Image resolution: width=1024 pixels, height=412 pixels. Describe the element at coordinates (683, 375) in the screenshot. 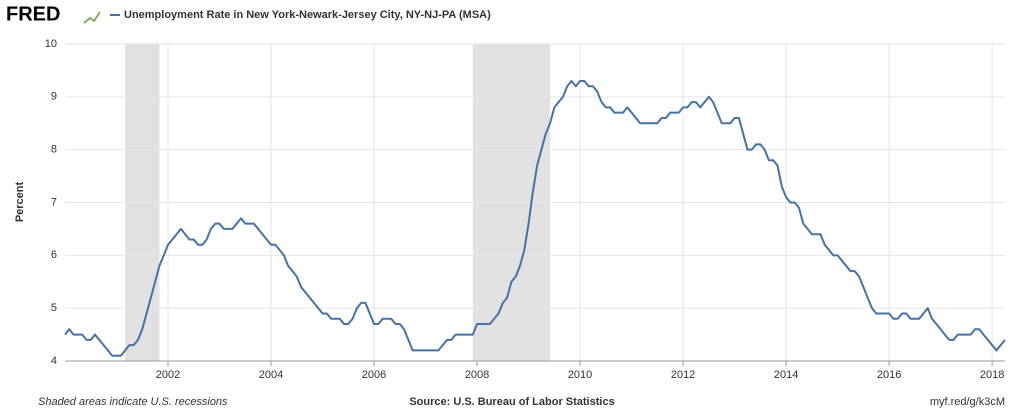

I see `x-tick-label: 2012` at that location.